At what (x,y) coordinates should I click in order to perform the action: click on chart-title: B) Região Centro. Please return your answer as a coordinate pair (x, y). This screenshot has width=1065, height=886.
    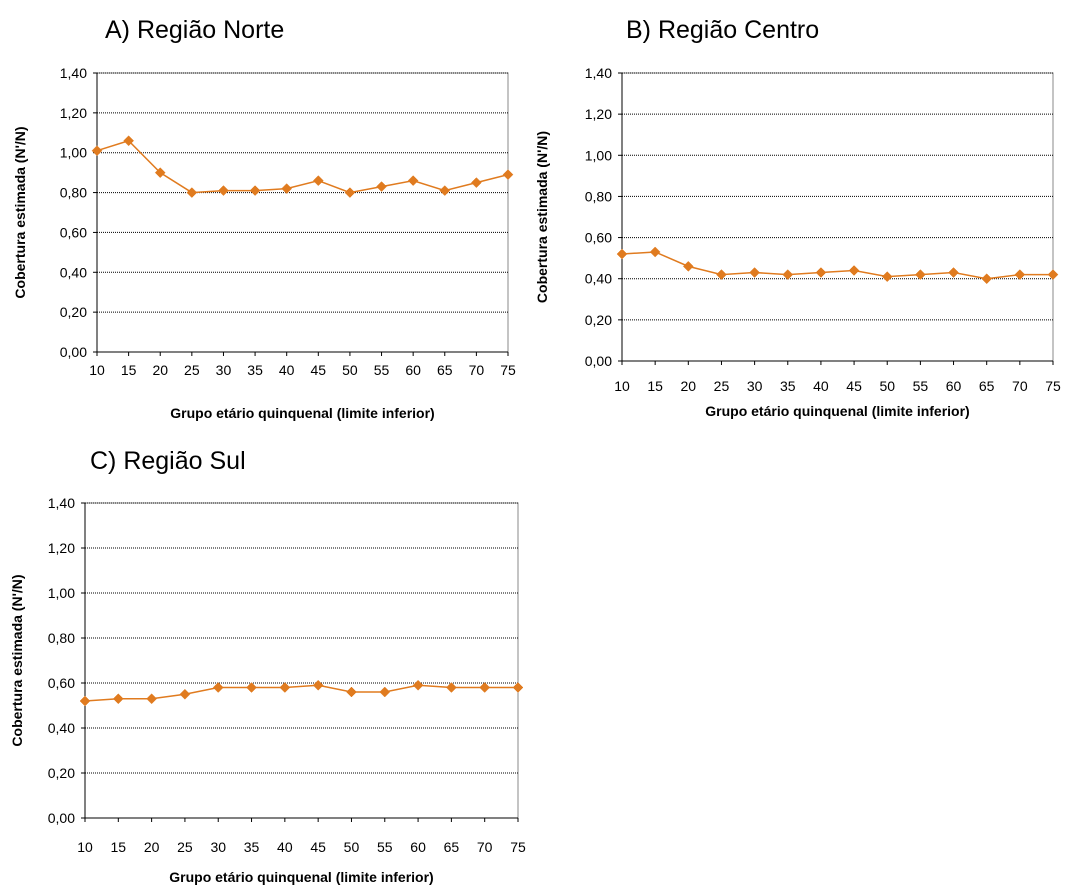
    Looking at the image, I should click on (722, 30).